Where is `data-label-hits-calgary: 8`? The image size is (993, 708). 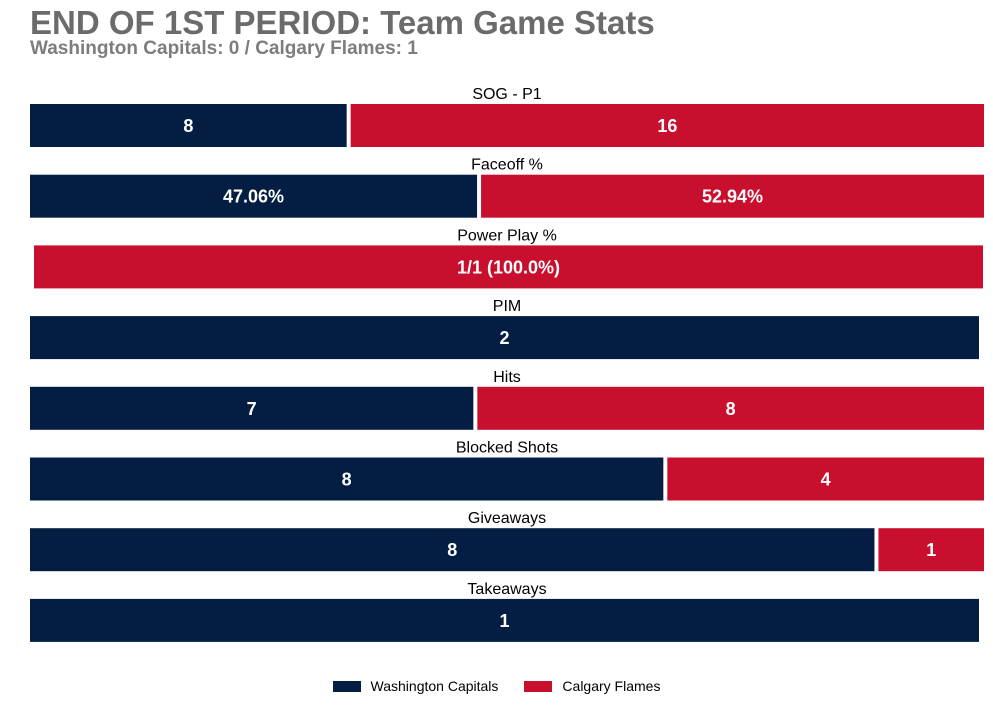 data-label-hits-calgary: 8 is located at coordinates (731, 409).